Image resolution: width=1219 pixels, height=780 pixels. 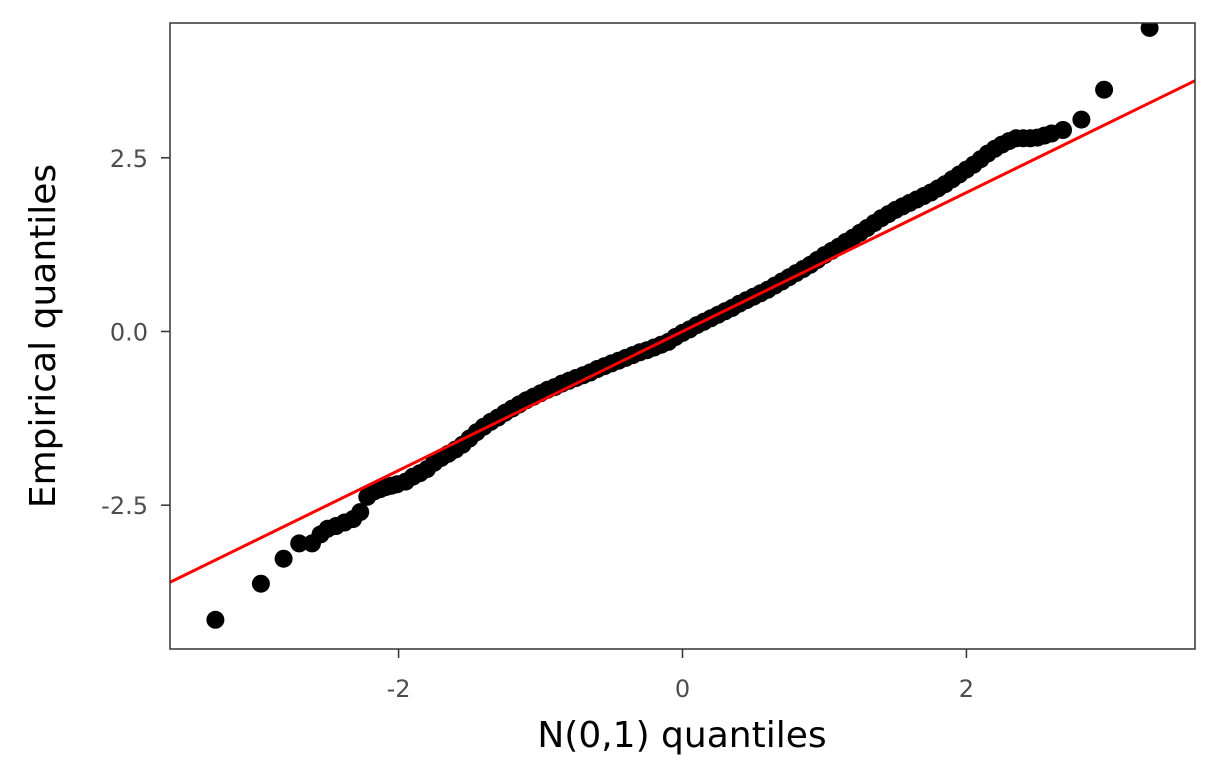 What do you see at coordinates (129, 159) in the screenshot?
I see `y-tick-label: 2.5` at bounding box center [129, 159].